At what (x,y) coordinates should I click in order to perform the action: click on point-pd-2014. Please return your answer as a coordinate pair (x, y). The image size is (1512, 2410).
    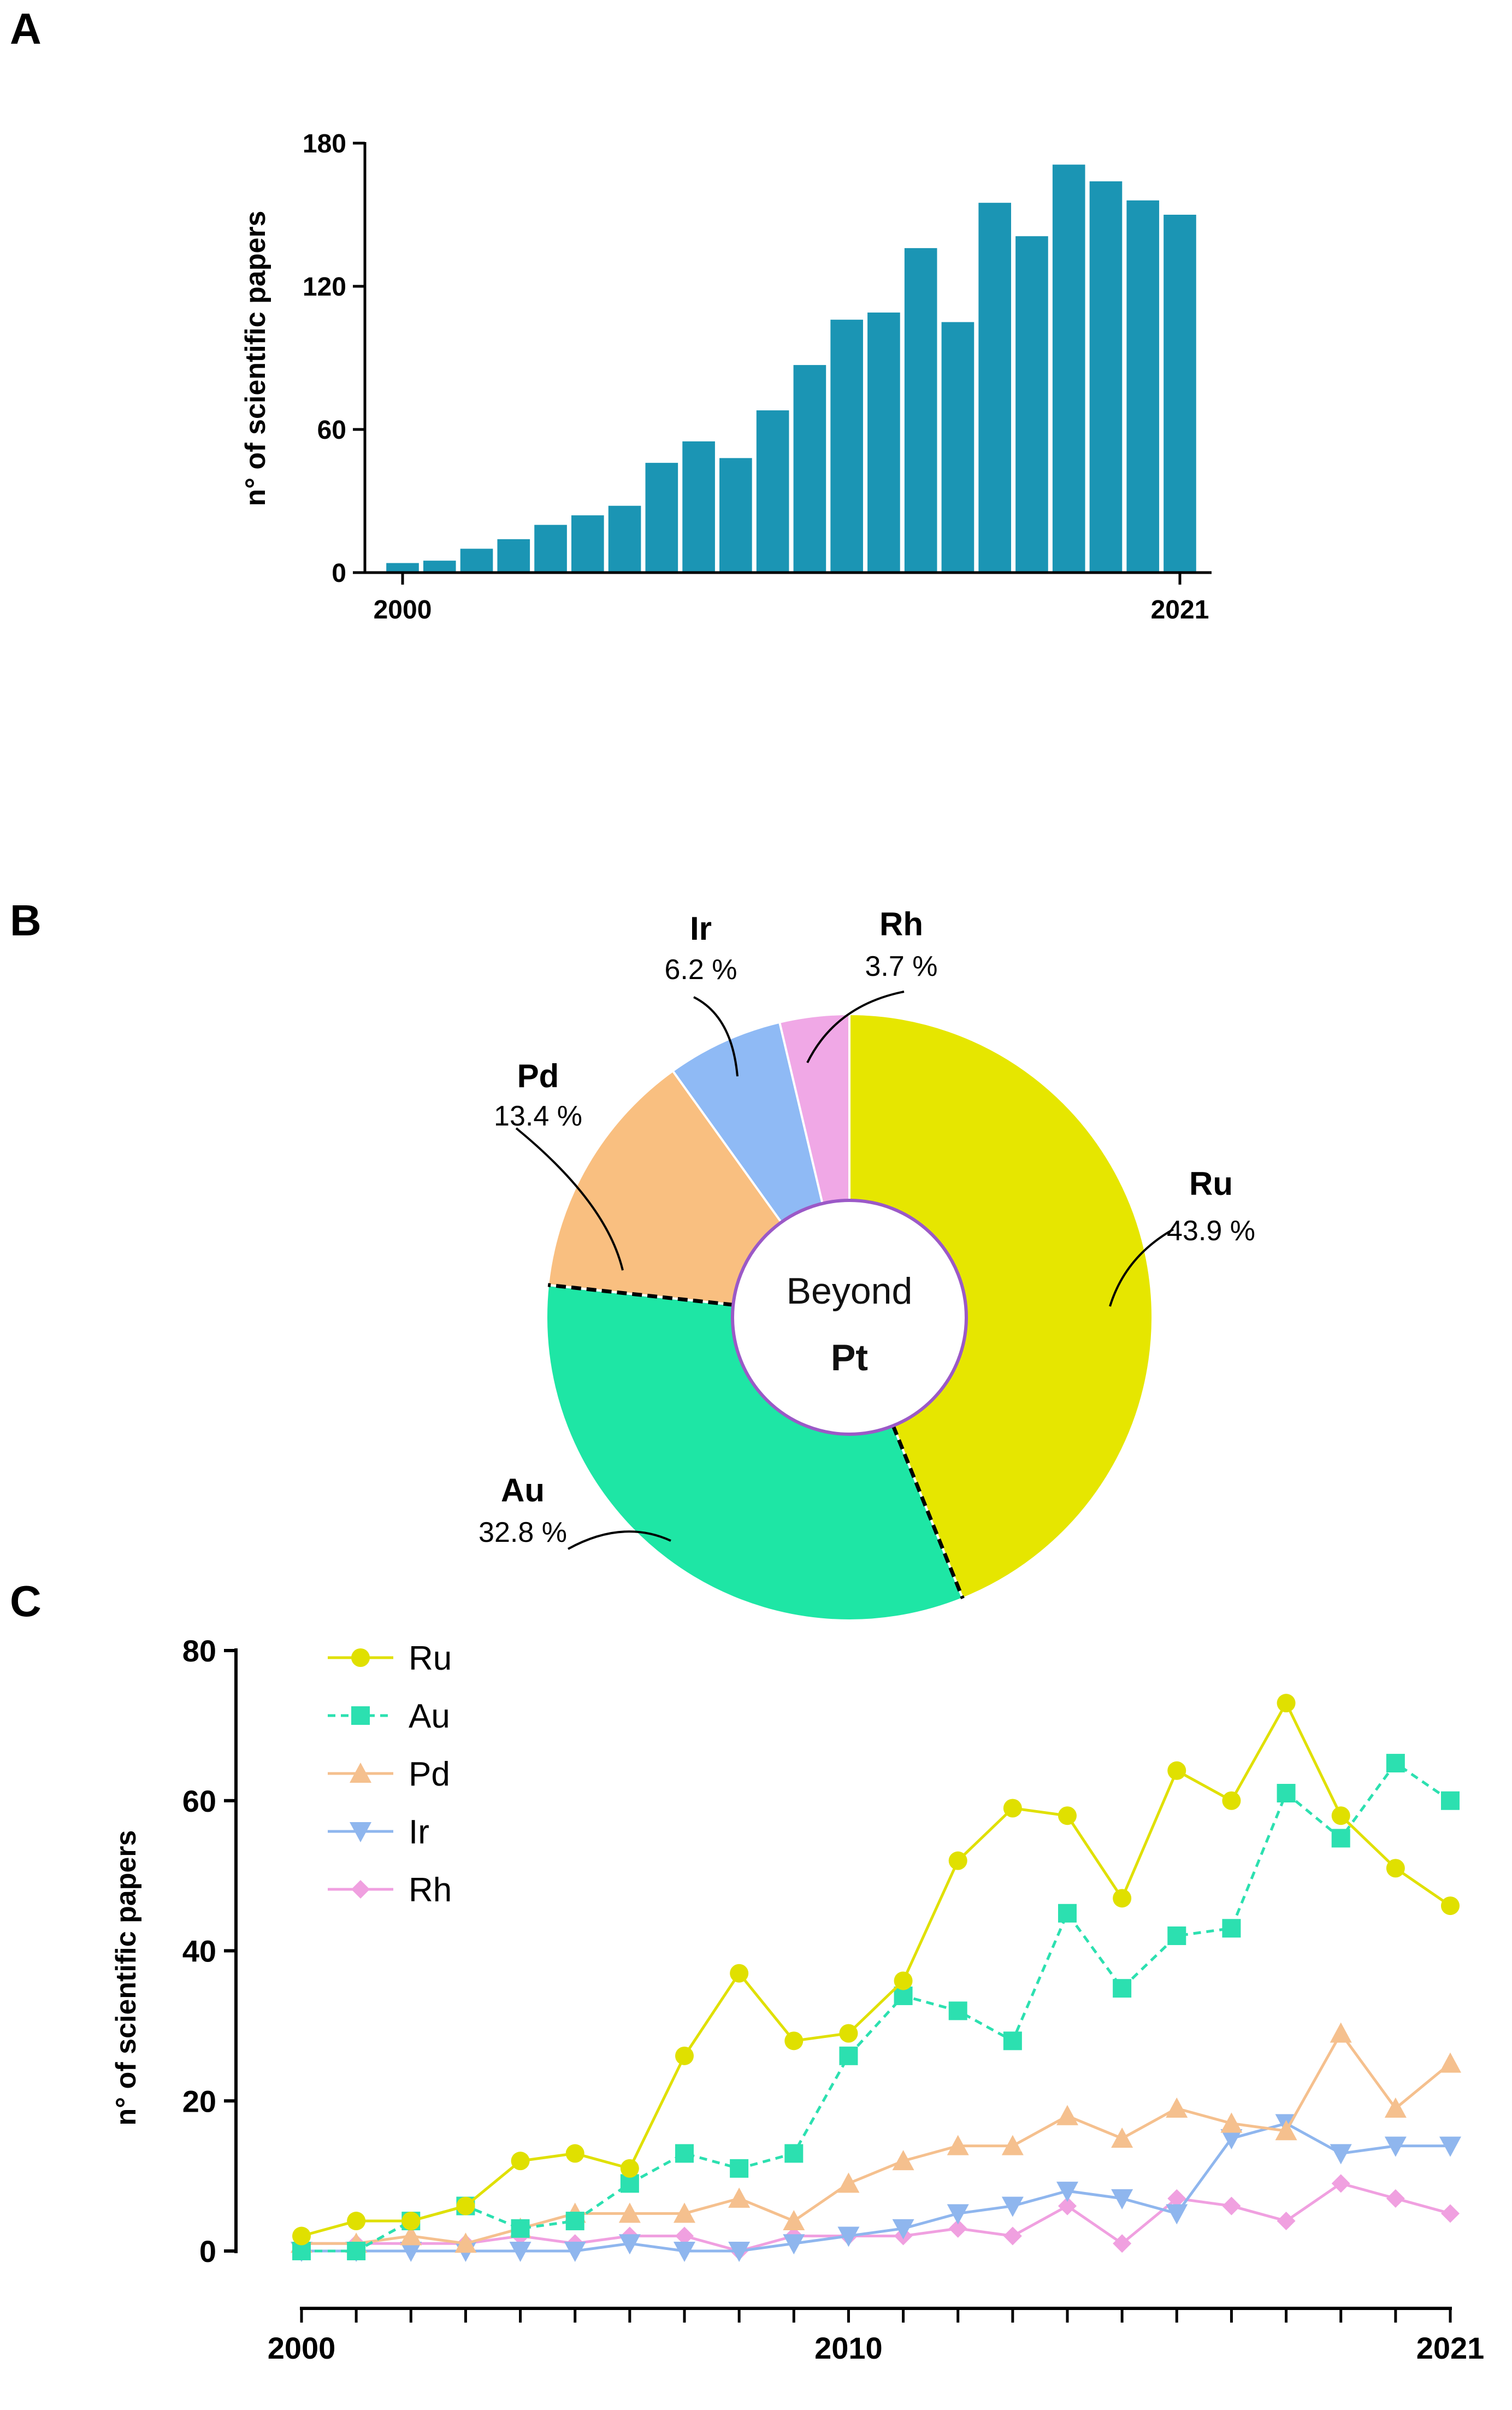
    Looking at the image, I should click on (1067, 2115).